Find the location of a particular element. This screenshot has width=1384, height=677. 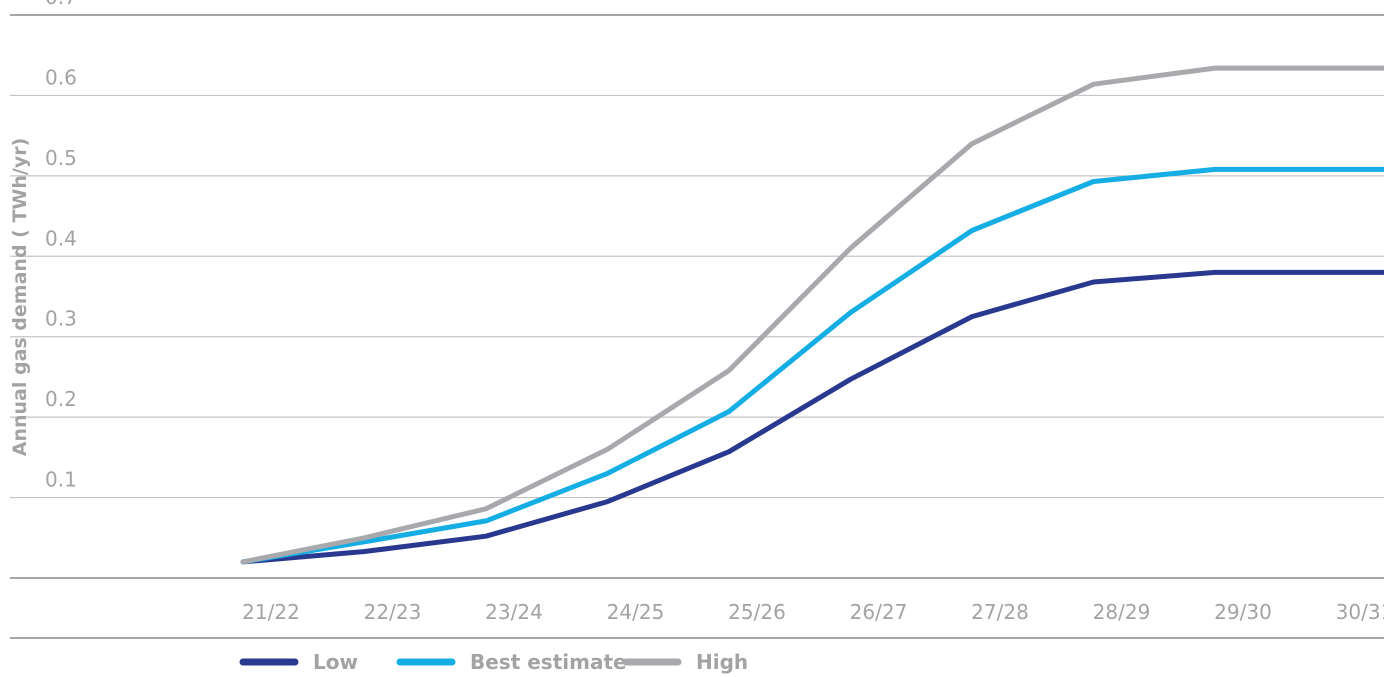

y-tick-label: 0.1 is located at coordinates (61, 480).